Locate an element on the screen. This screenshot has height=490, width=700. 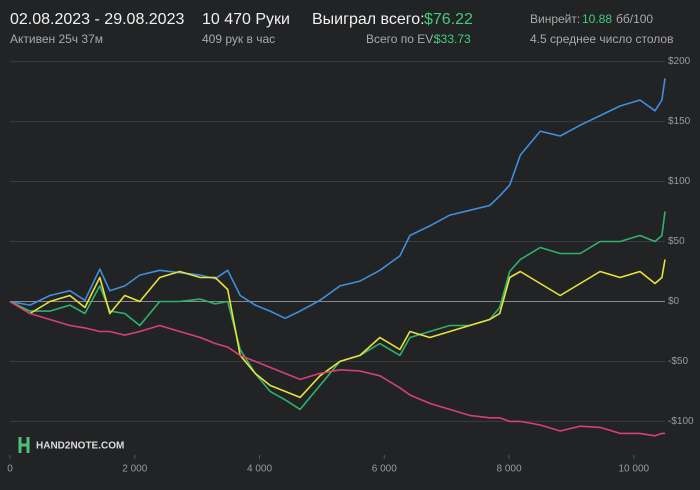
active-time: Активен 25ч 37м is located at coordinates (56, 39).